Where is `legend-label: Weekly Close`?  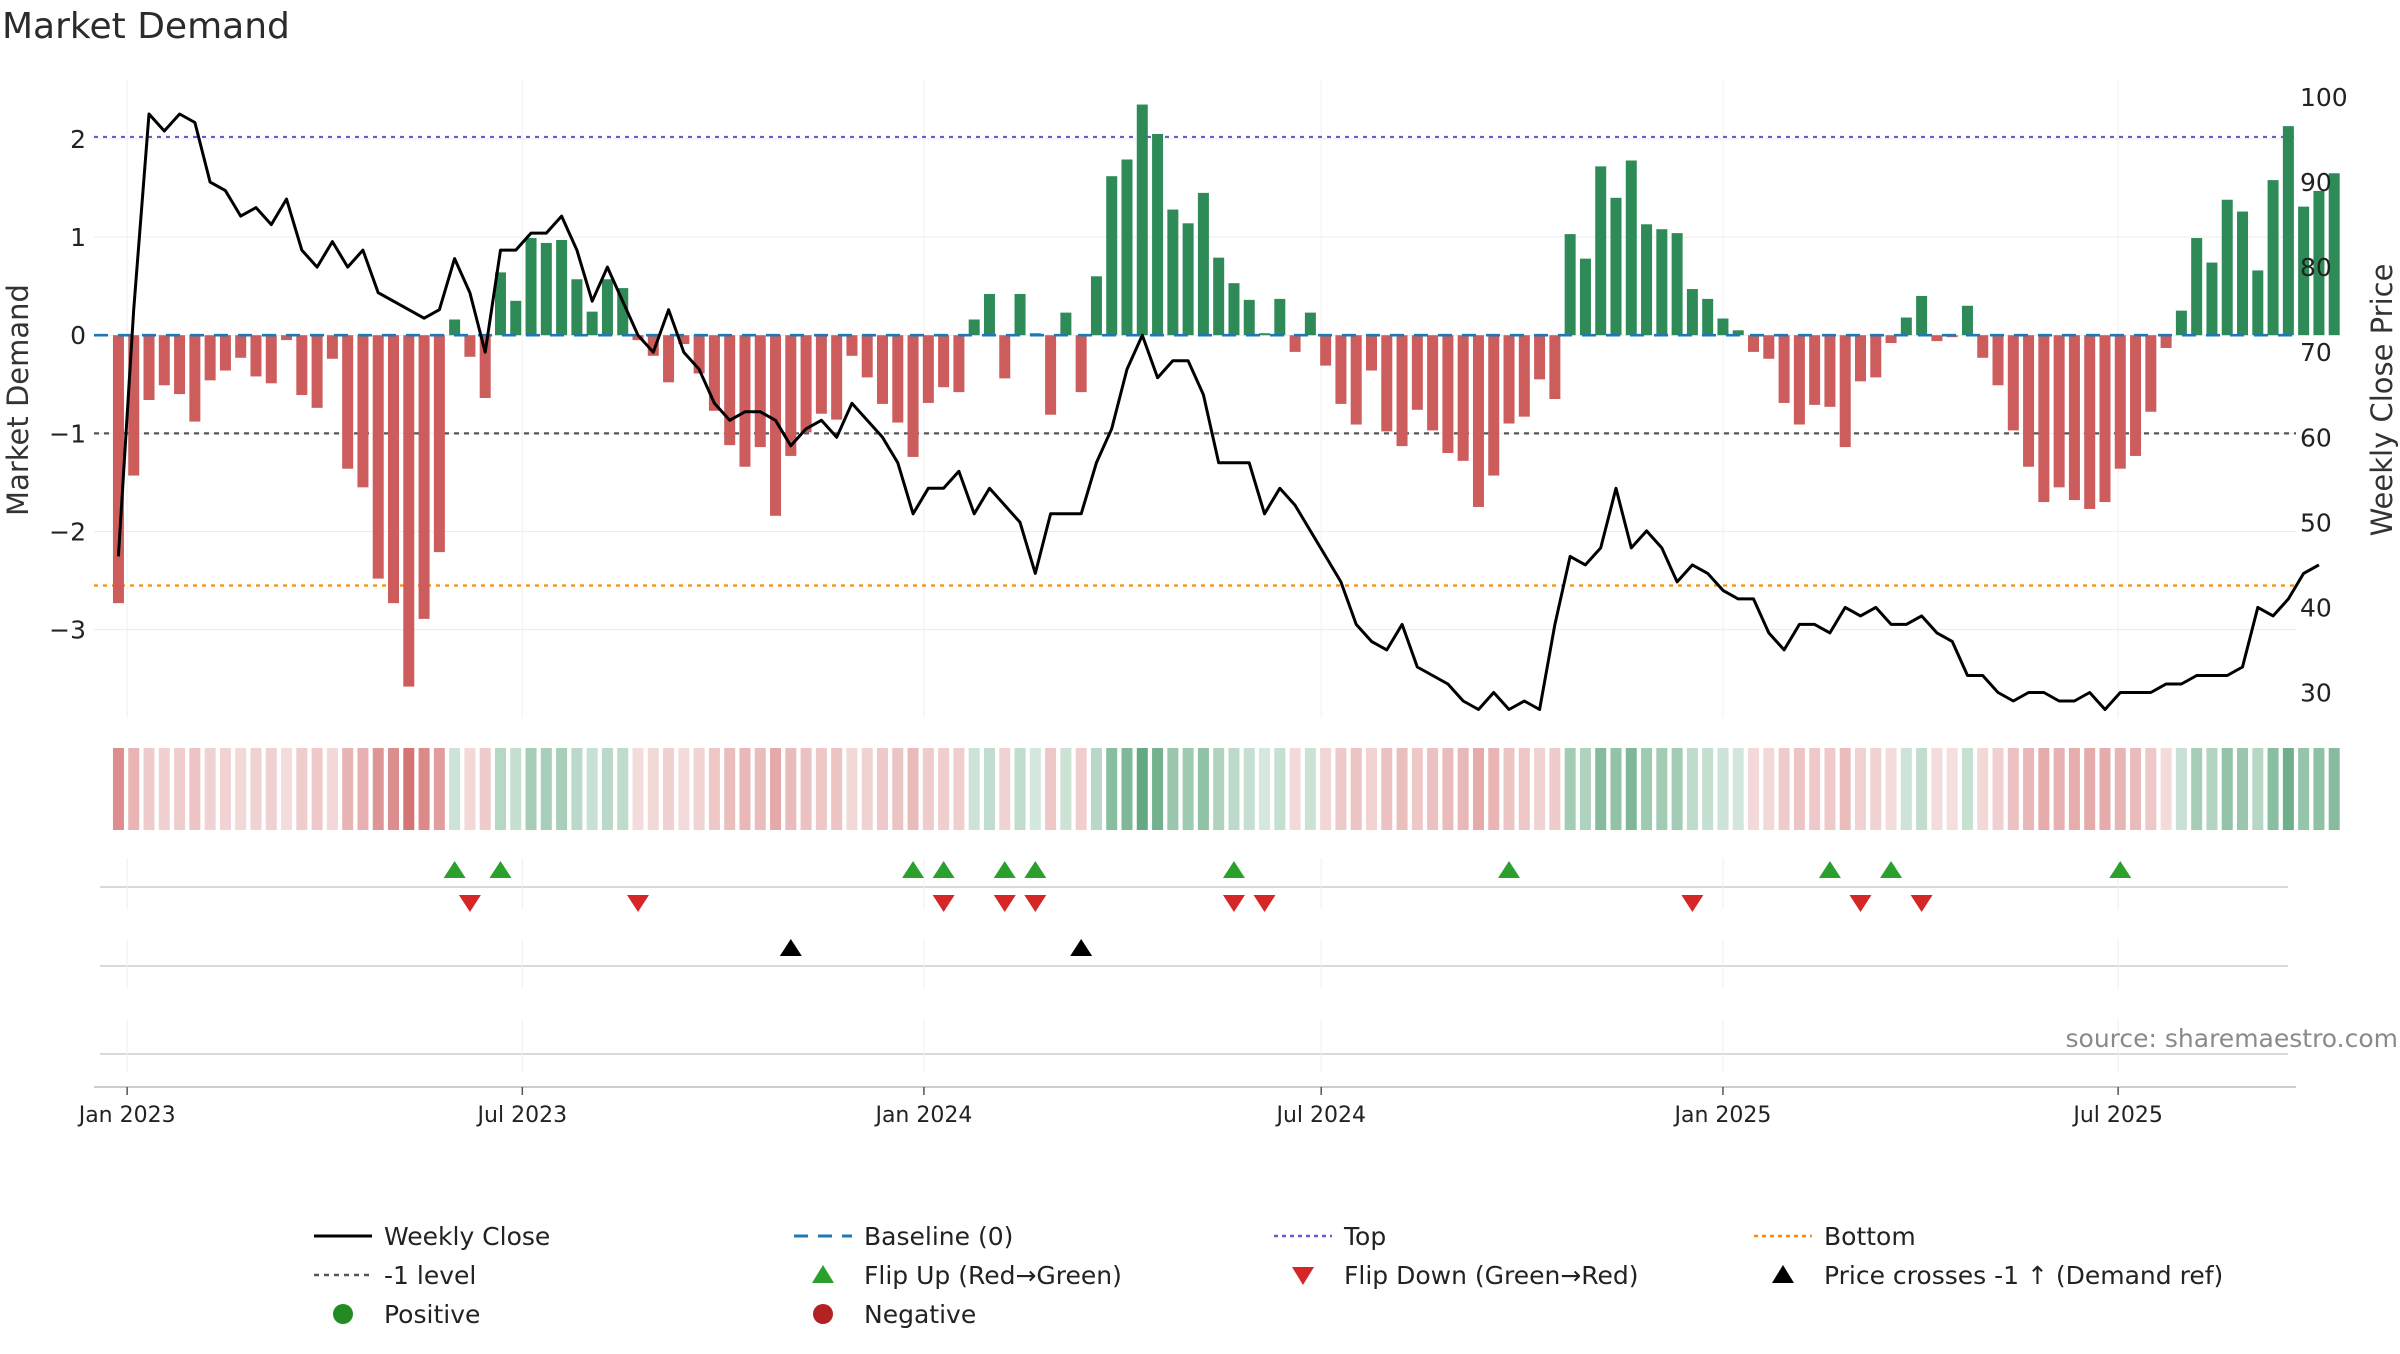
legend-label: Weekly Close is located at coordinates (467, 1236).